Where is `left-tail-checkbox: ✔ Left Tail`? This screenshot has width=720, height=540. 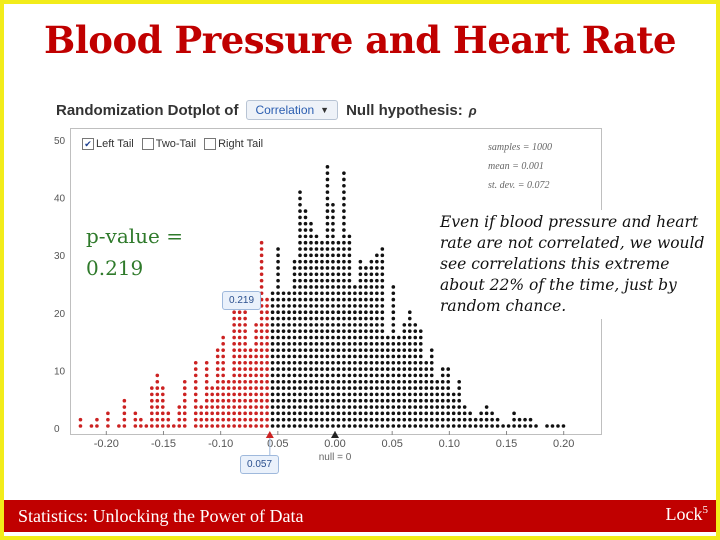 left-tail-checkbox: ✔ Left Tail is located at coordinates (108, 144).